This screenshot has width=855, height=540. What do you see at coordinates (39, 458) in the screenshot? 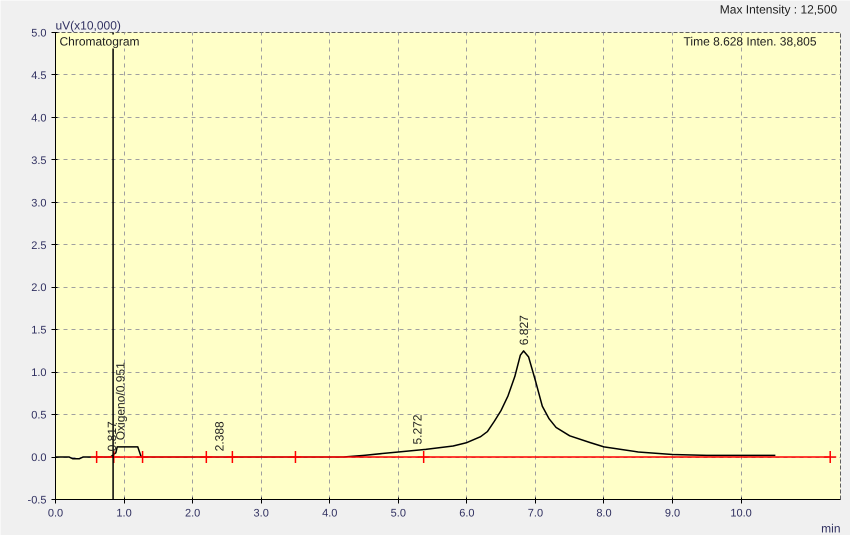
I see `y-tick-label: 0.0` at bounding box center [39, 458].